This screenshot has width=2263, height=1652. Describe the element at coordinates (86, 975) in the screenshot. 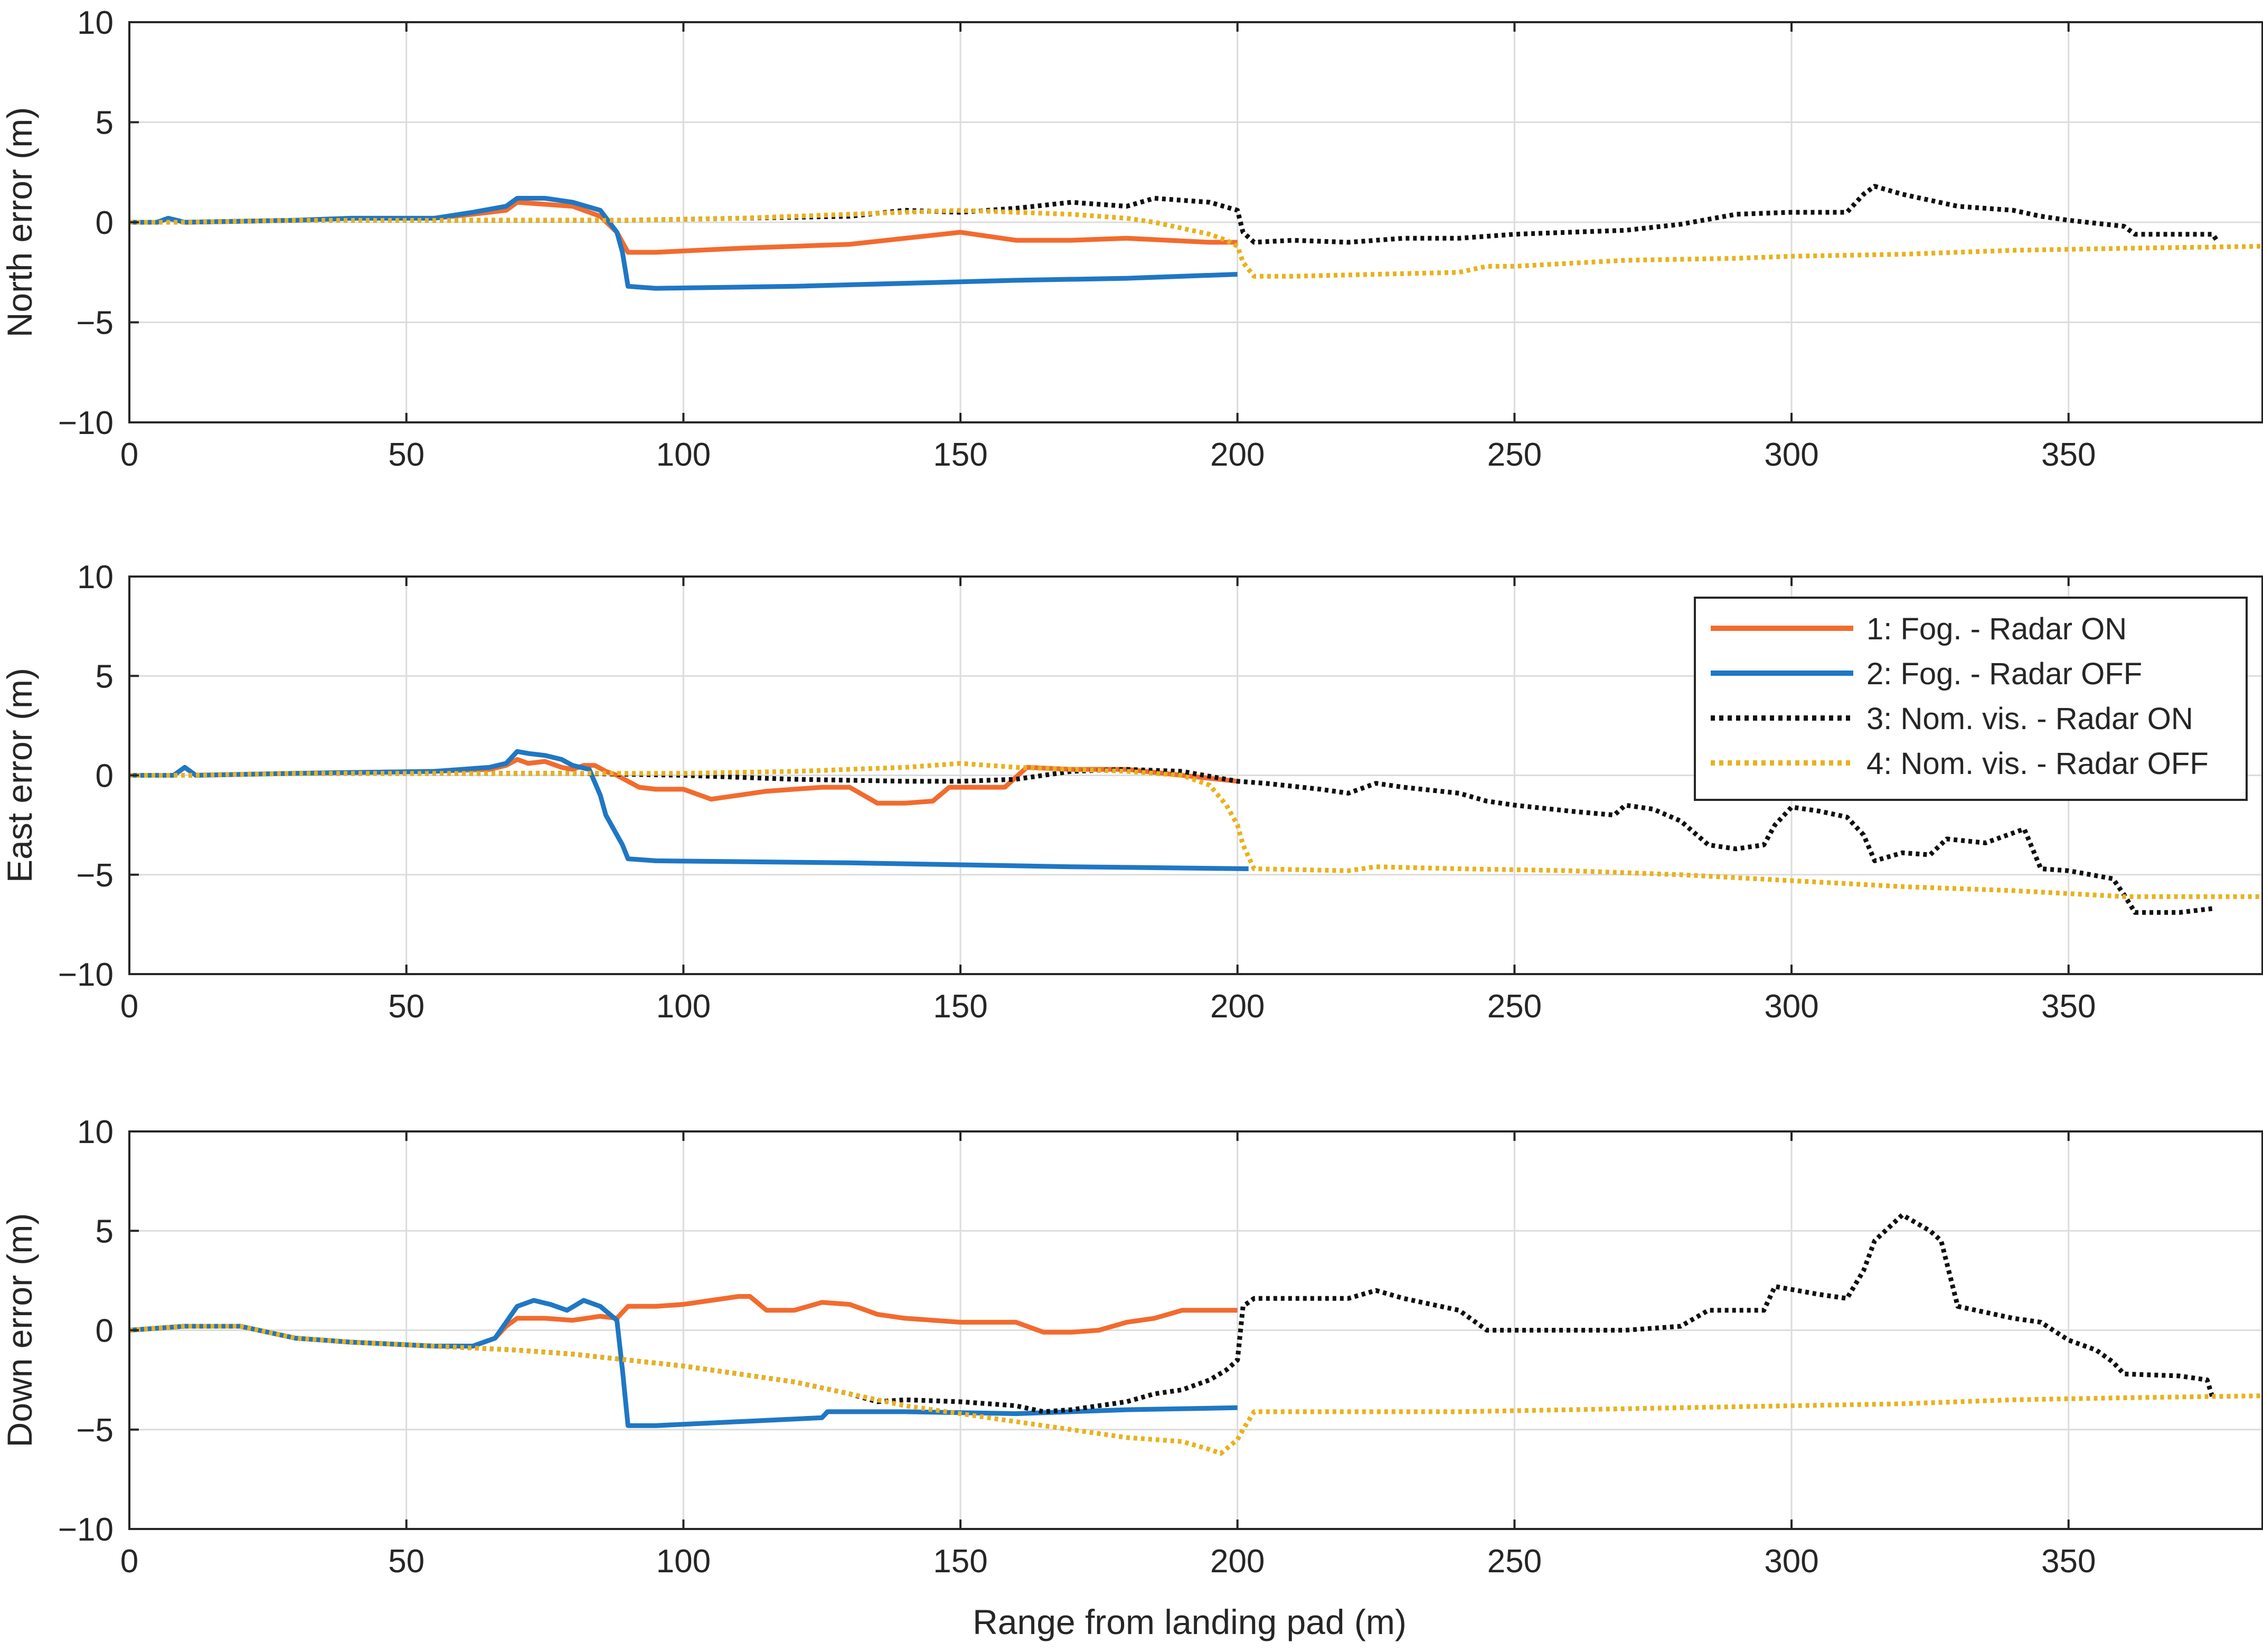

I see `east-ytick-label-0: −10` at that location.